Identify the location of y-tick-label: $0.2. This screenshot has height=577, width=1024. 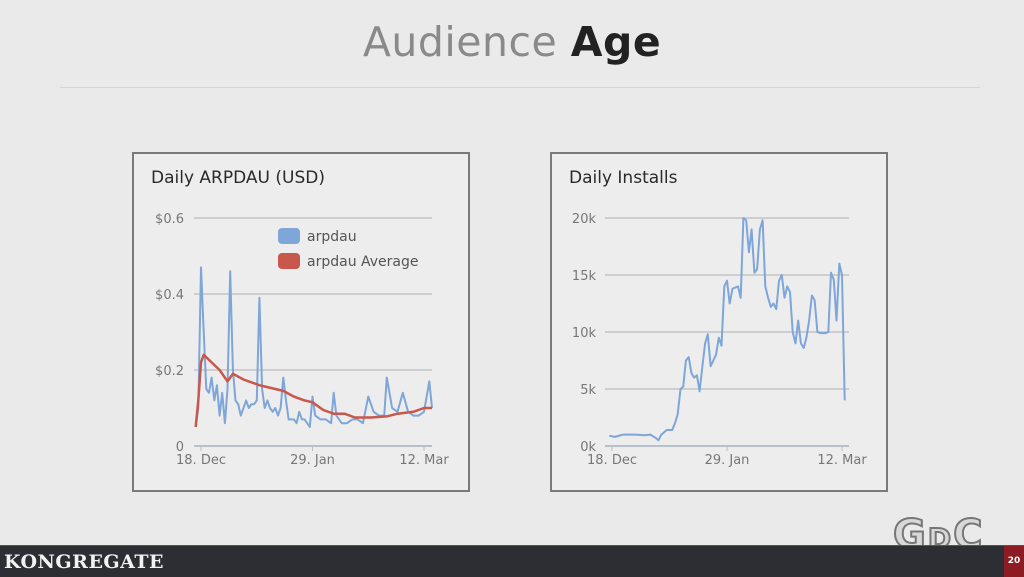
(169, 371).